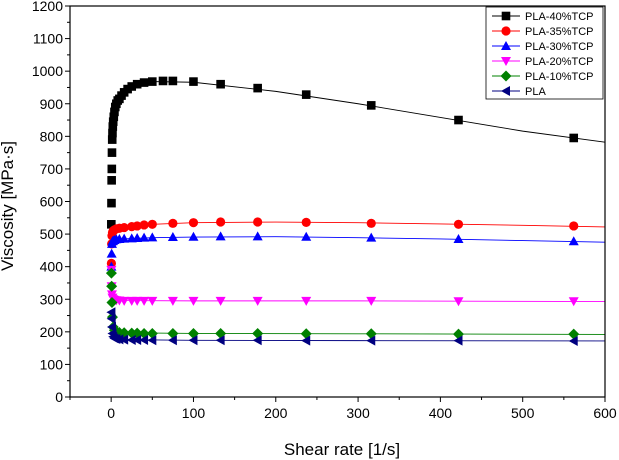 This screenshot has height=460, width=619. What do you see at coordinates (441, 413) in the screenshot?
I see `x-tick-label: 400` at bounding box center [441, 413].